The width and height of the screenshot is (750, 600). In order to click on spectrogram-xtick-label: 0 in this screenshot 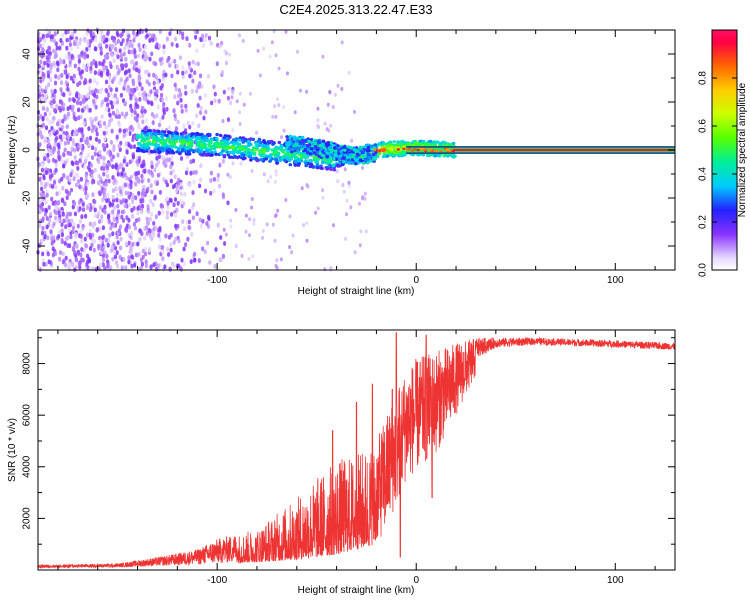, I will do `click(416, 280)`.